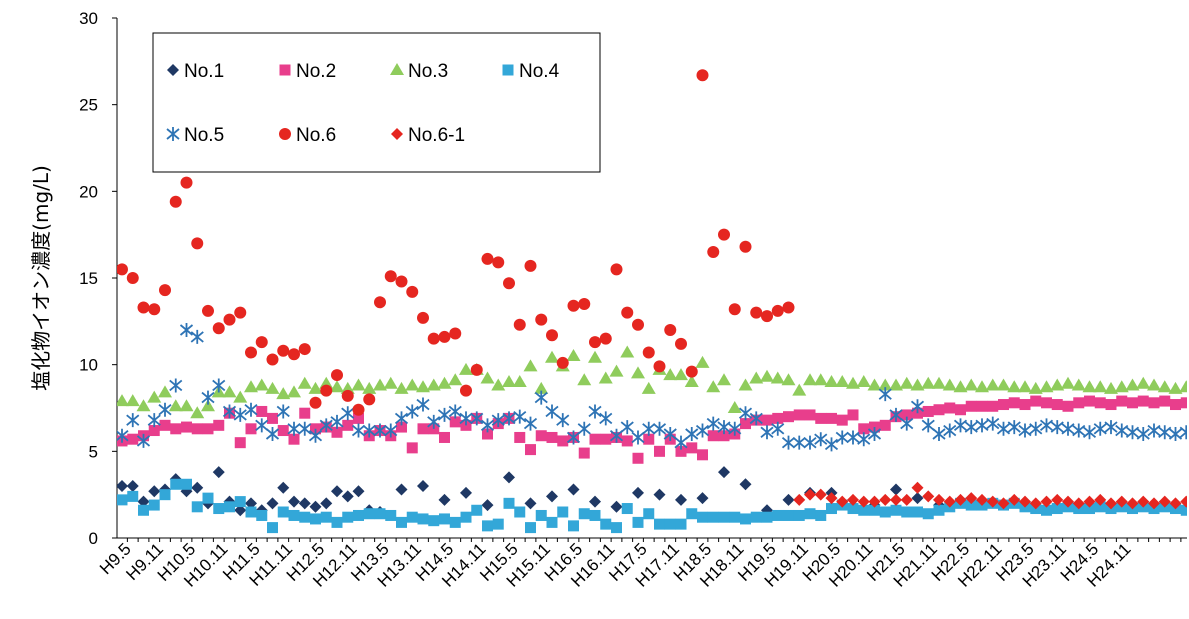 The image size is (1189, 619). I want to click on y-tick-label: 15, so click(88, 278).